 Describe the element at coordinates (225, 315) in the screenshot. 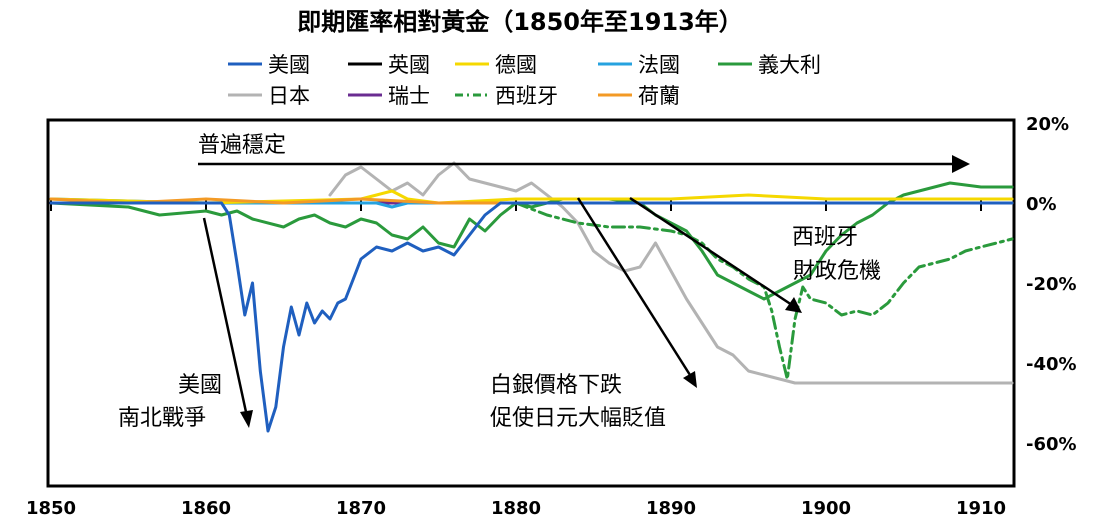

I see `annotation-us-arrow` at that location.